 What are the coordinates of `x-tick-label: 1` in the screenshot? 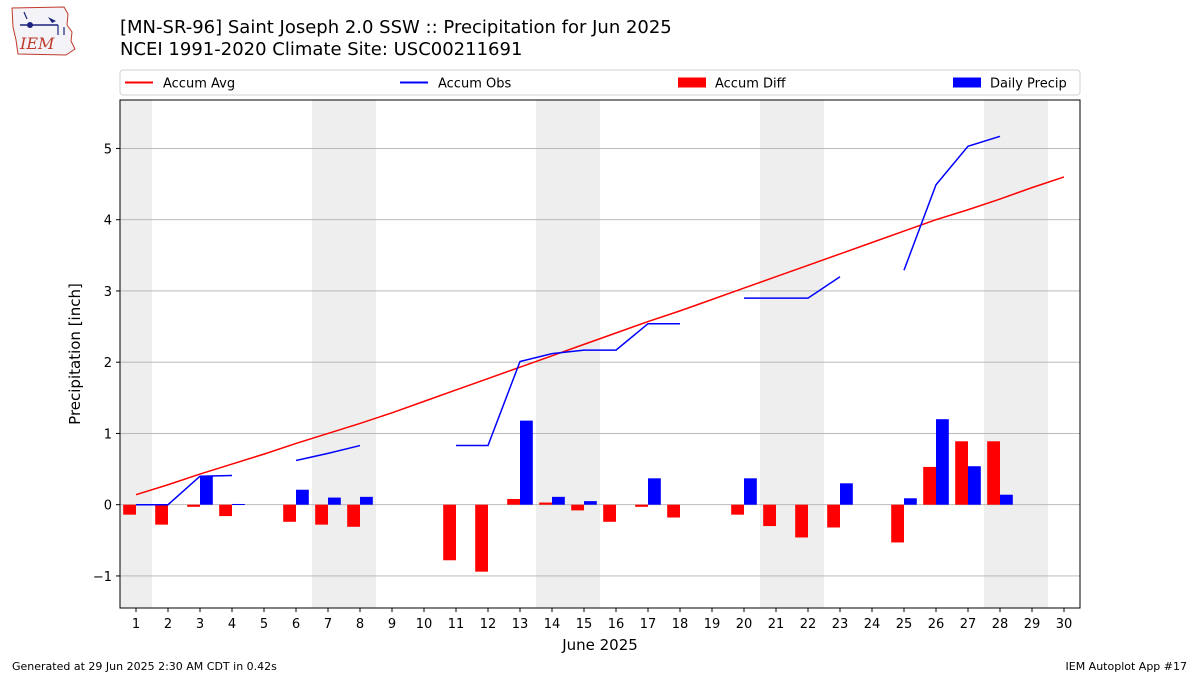 It's located at (136, 624).